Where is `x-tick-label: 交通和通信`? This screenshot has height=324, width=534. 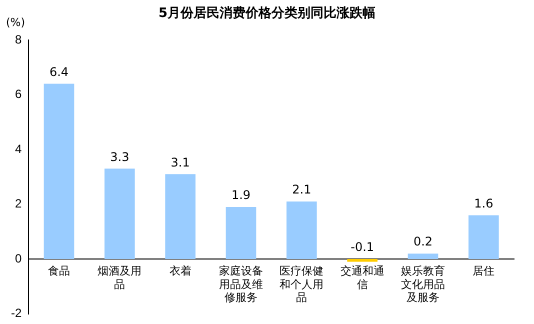
x-tick-label: 交通和通信 is located at coordinates (362, 277).